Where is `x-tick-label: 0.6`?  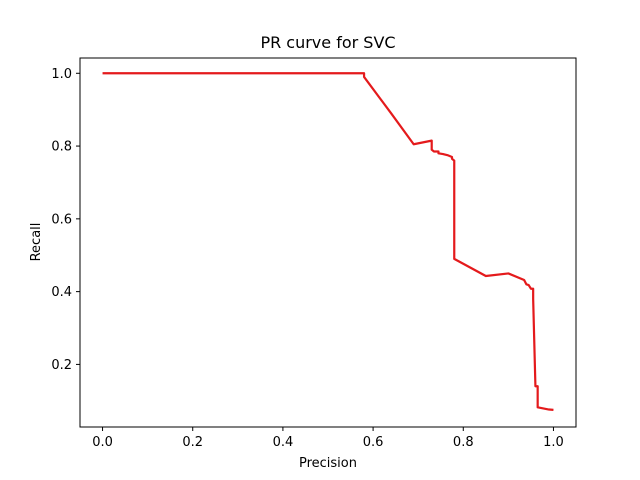 x-tick-label: 0.6 is located at coordinates (373, 442).